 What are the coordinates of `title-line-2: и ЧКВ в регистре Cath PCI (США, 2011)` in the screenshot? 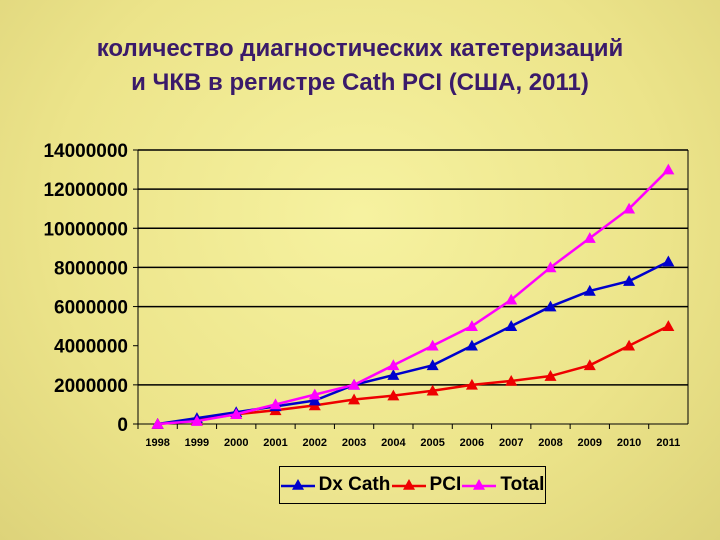 It's located at (360, 82).